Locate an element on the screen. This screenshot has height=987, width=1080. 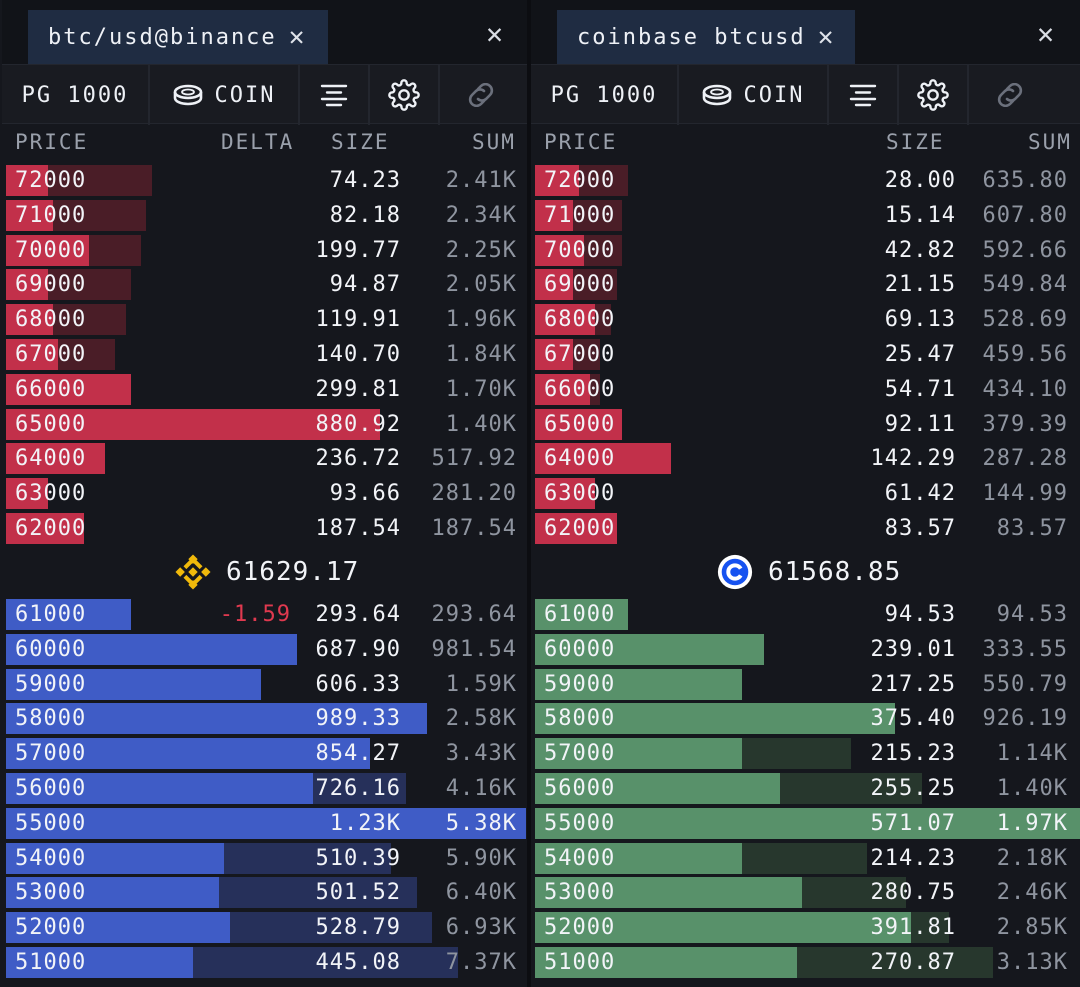
panel-divider is located at coordinates (529, 493).